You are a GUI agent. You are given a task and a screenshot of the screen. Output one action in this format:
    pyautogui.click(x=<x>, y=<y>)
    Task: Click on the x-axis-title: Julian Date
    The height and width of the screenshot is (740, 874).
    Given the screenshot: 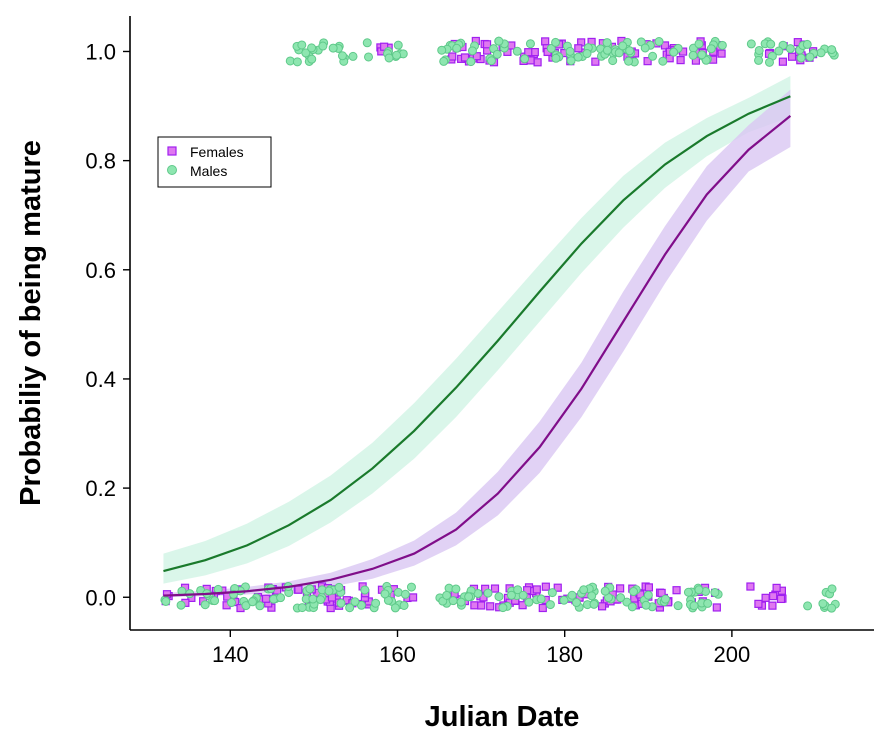 What is the action you would take?
    pyautogui.click(x=502, y=717)
    